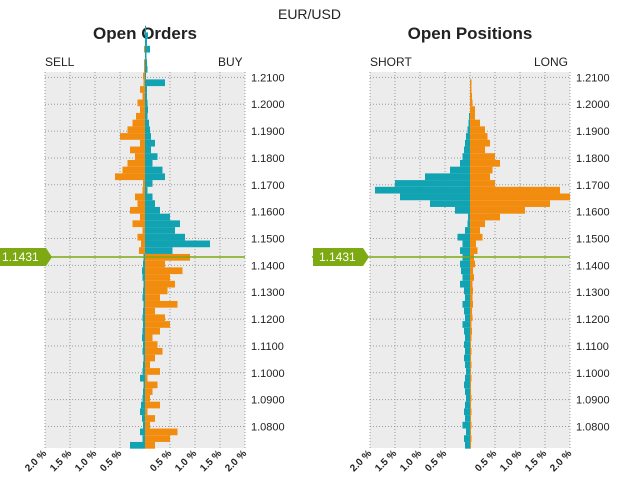  What do you see at coordinates (236, 461) in the screenshot?
I see `x-tick-label: 2.0 %` at bounding box center [236, 461].